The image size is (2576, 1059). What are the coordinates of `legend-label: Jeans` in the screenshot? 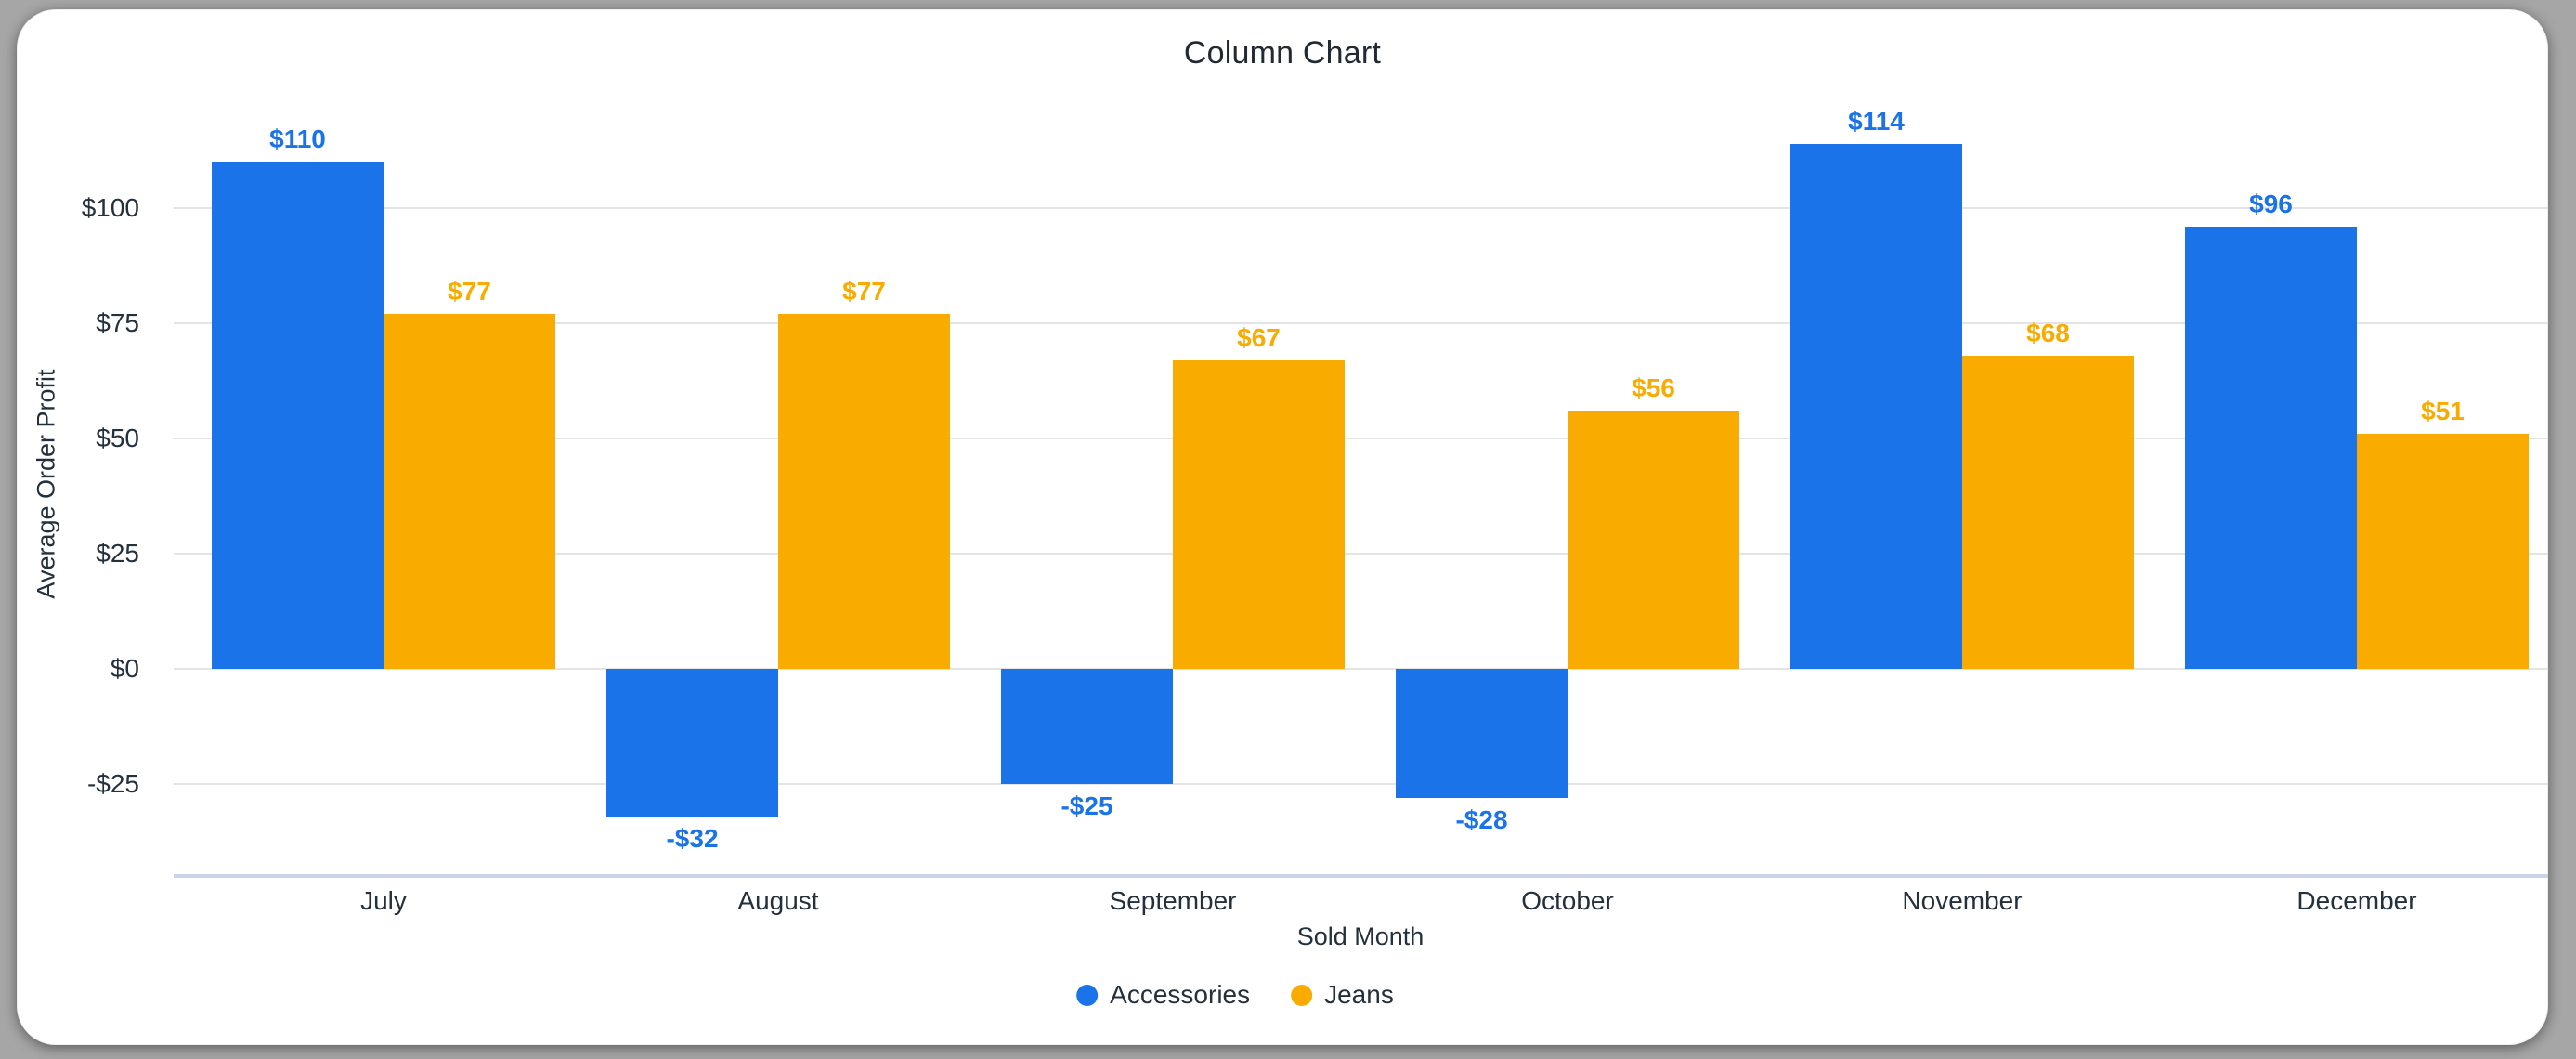 It's located at (1359, 994).